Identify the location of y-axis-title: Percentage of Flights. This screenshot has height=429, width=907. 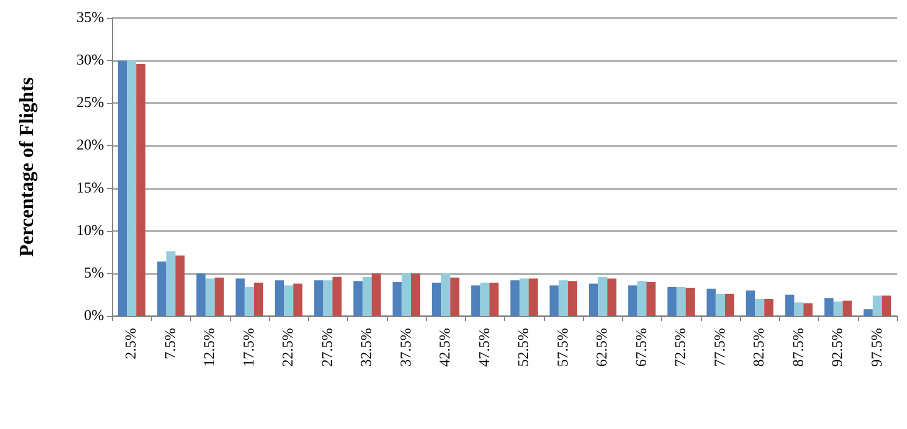
(27, 167).